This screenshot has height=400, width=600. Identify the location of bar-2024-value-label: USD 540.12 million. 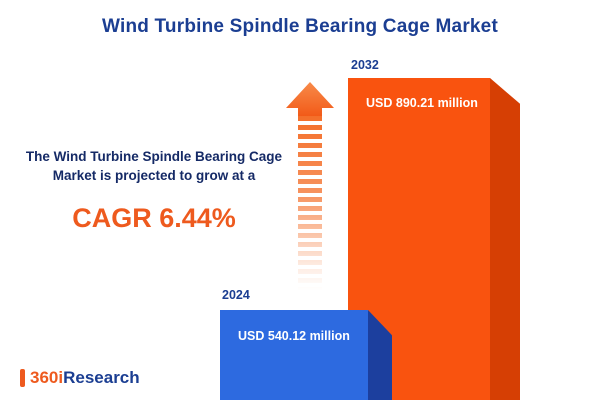
(294, 336).